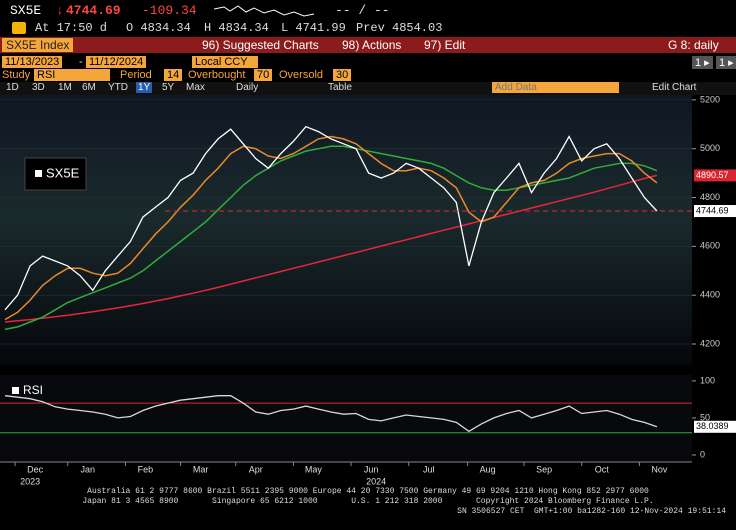  What do you see at coordinates (71, 28) in the screenshot?
I see `time: At 17:50 d` at bounding box center [71, 28].